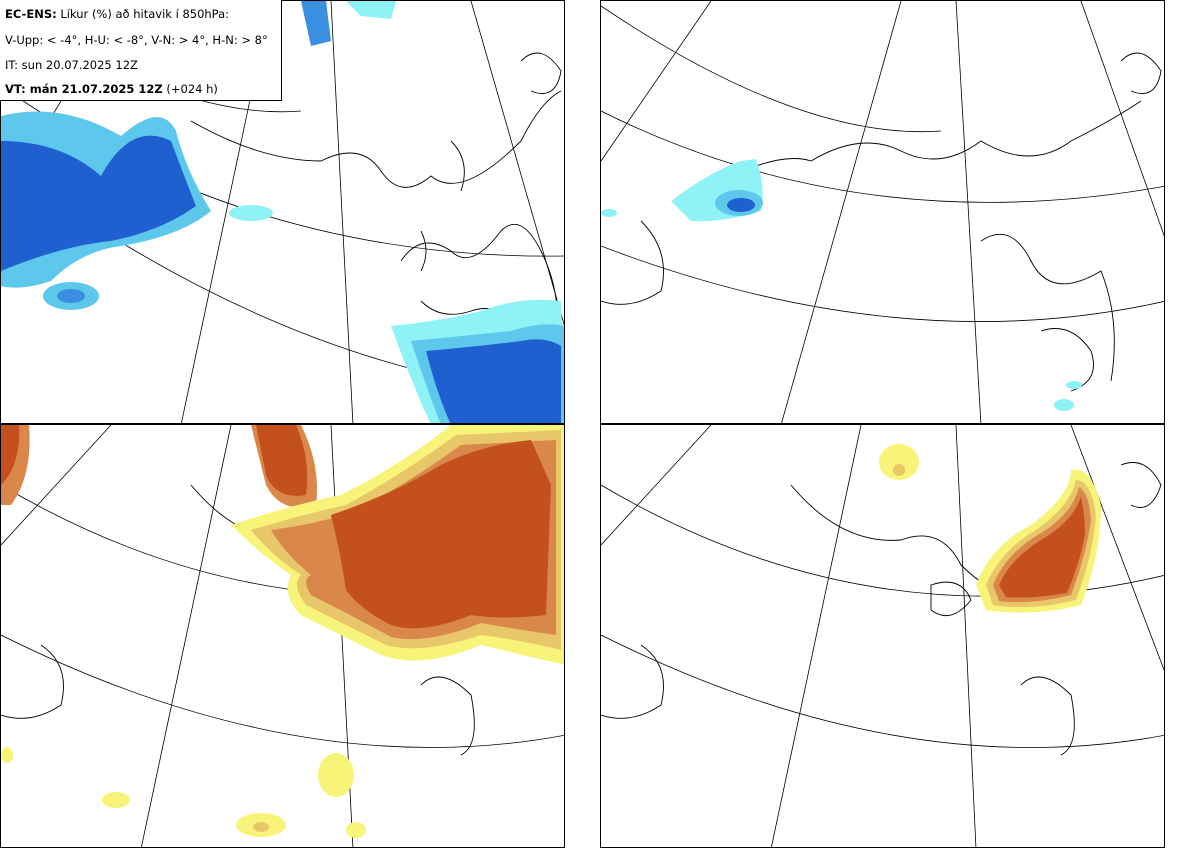  Describe the element at coordinates (190, 89) in the screenshot. I see `lead-time: (+024 h)` at that location.